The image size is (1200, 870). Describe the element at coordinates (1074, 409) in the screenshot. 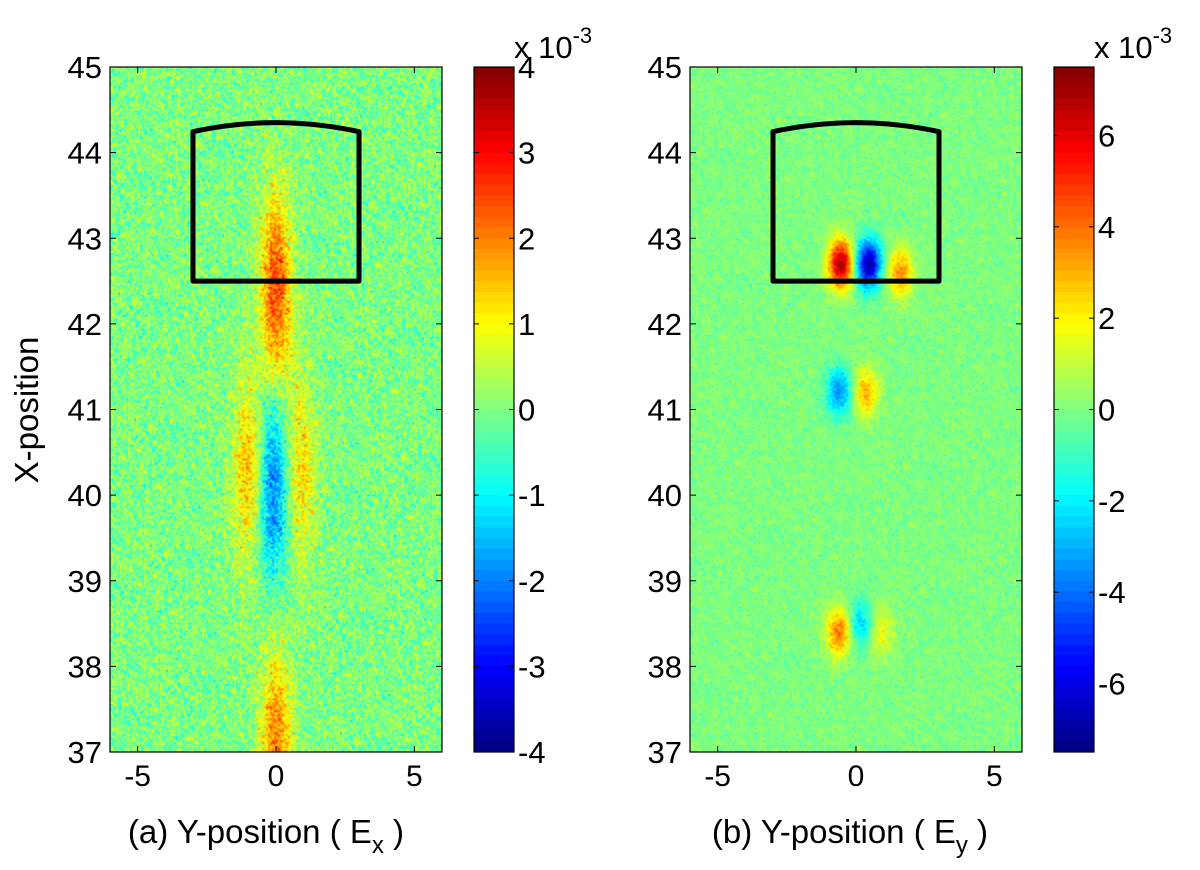

I see `colorbar-b` at that location.